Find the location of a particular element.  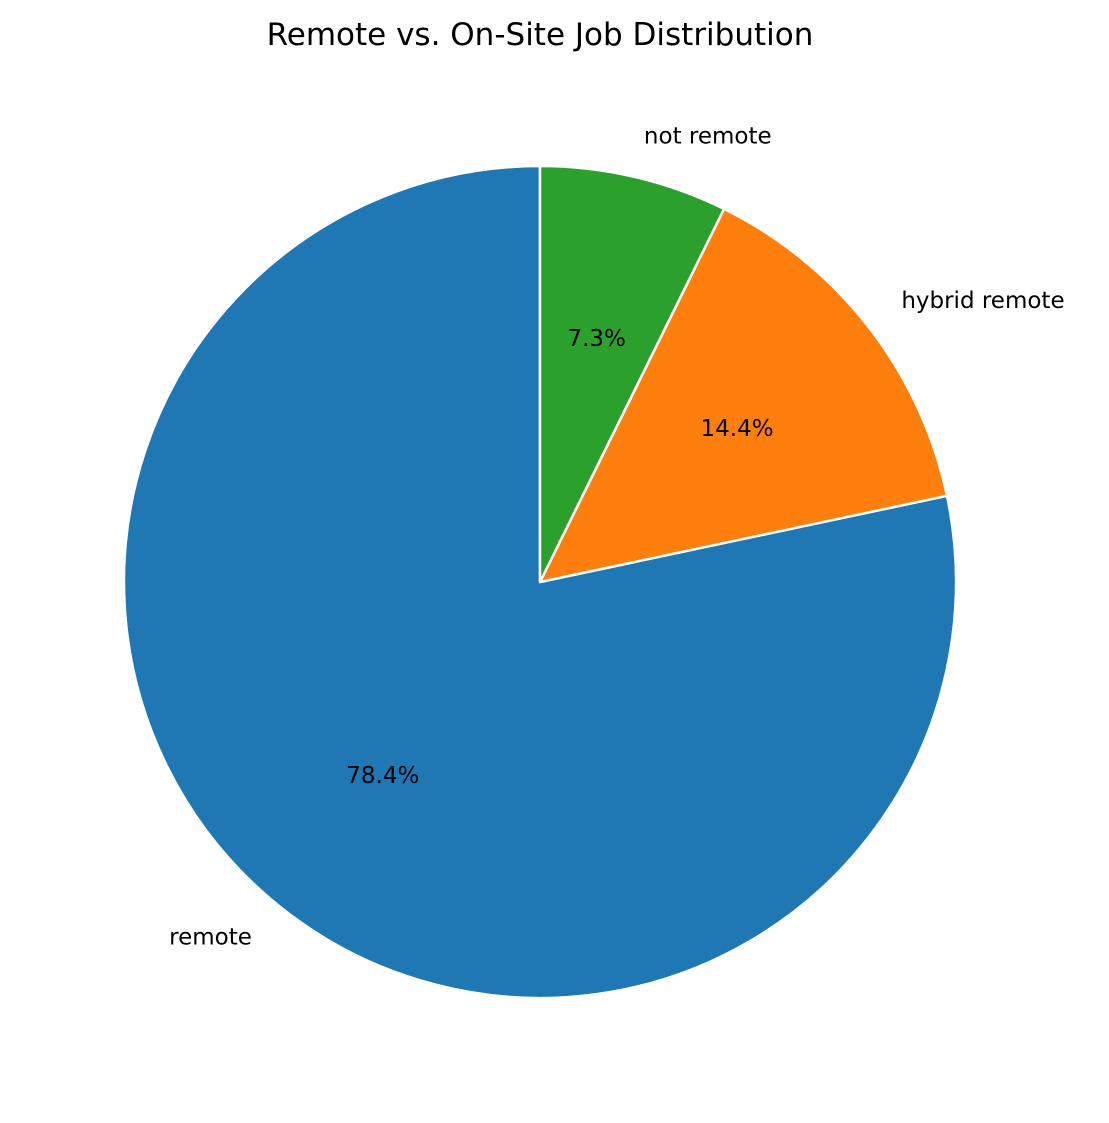

slice-label-hybrid-remote: hybrid remote is located at coordinates (982, 301).